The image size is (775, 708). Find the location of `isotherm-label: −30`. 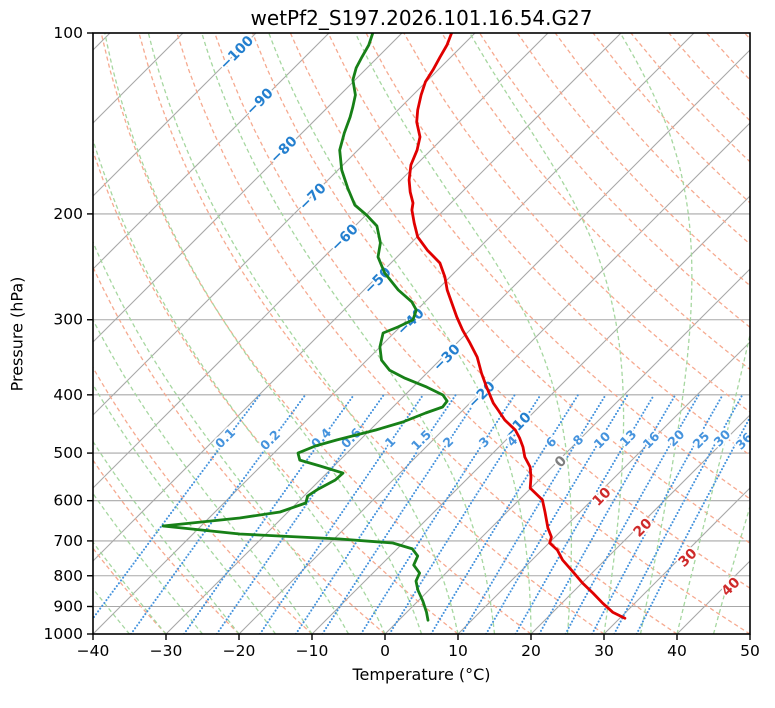

isotherm-label: −30 is located at coordinates (447, 358).